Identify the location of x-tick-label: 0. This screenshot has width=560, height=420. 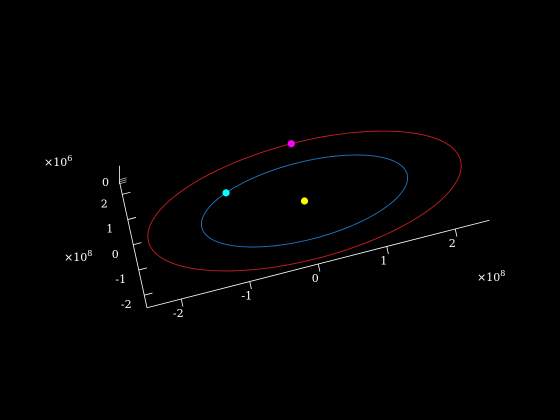
(315, 278).